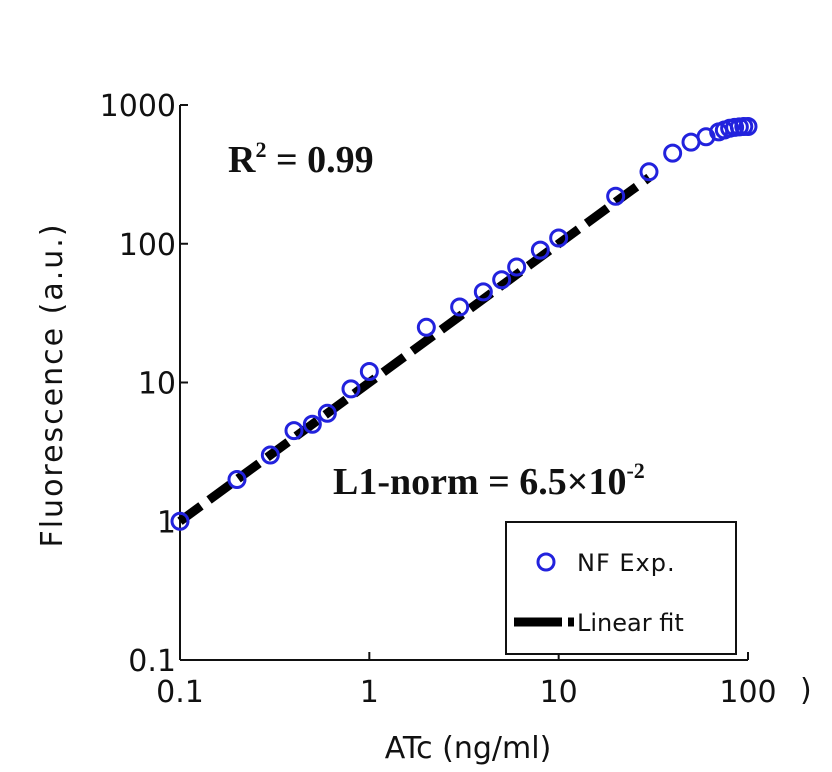 Image resolution: width=832 pixels, height=772 pixels. I want to click on legend-label-nf-exp: NF Exp., so click(626, 563).